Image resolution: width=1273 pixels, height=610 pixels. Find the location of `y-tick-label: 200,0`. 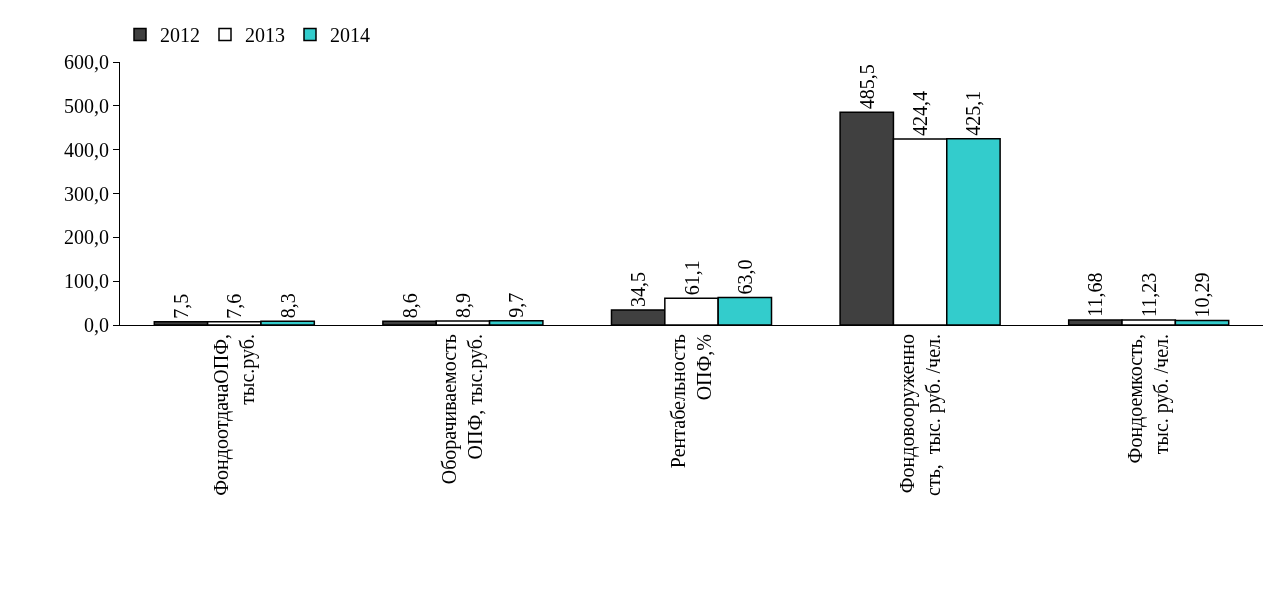

y-tick-label: 200,0 is located at coordinates (86, 237).